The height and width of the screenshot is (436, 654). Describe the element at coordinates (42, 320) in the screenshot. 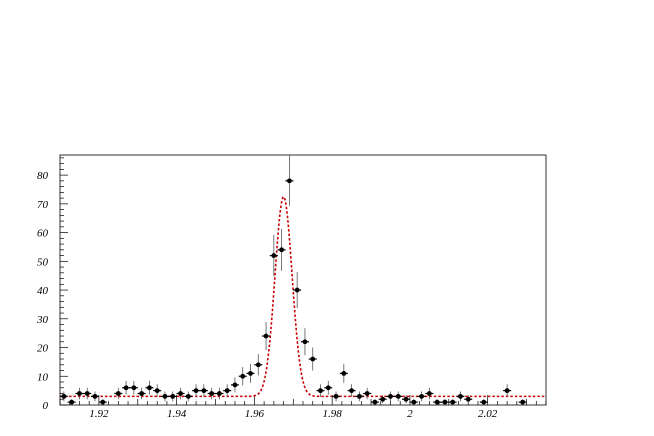

I see `y-tick-label: 30` at that location.